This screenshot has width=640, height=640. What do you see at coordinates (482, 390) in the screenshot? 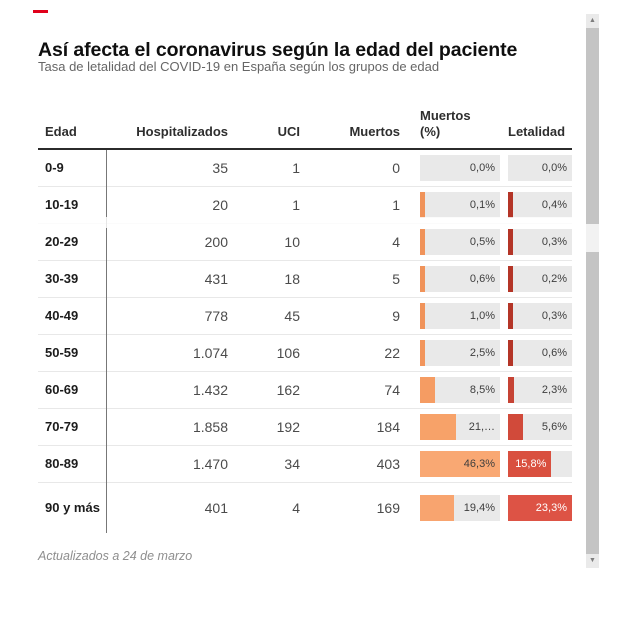
I see `muertos-pct-cell-label: 8,5%` at bounding box center [482, 390].